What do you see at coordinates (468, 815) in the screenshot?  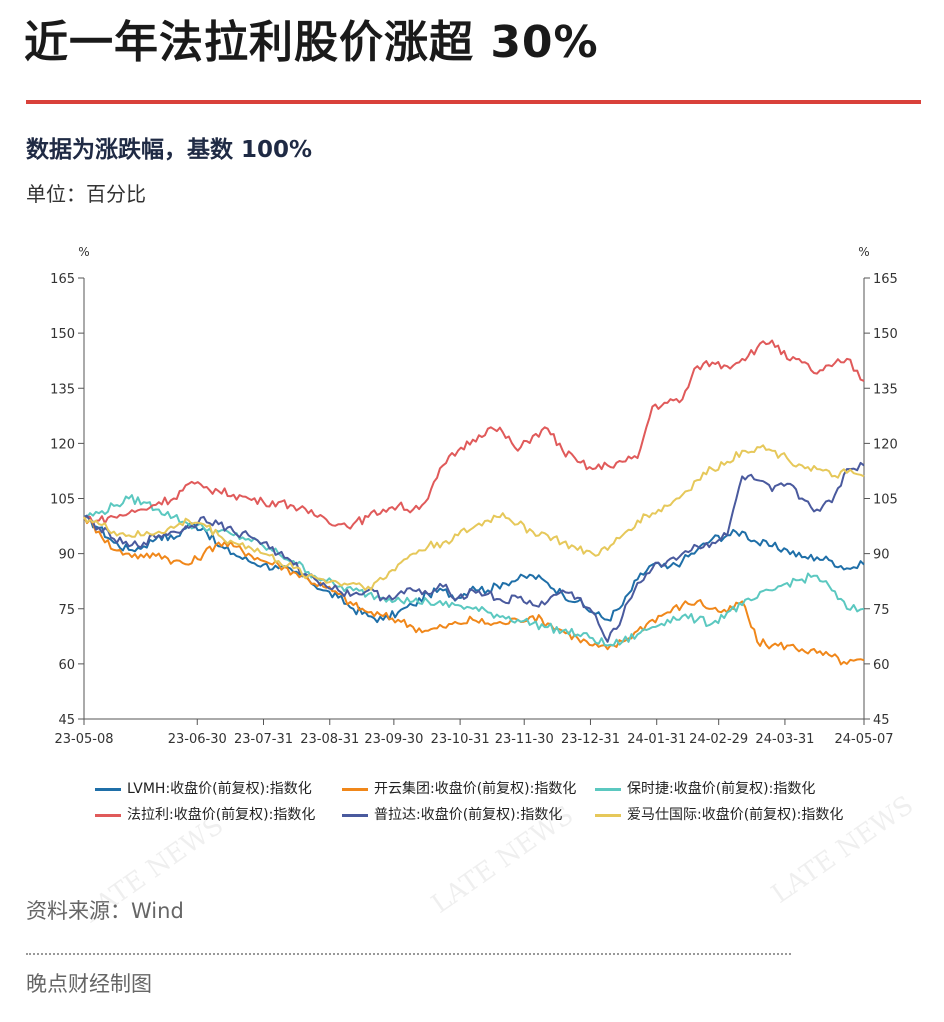 I see `legend-label: 普拉达:收盘价(前复权):指数化` at bounding box center [468, 815].